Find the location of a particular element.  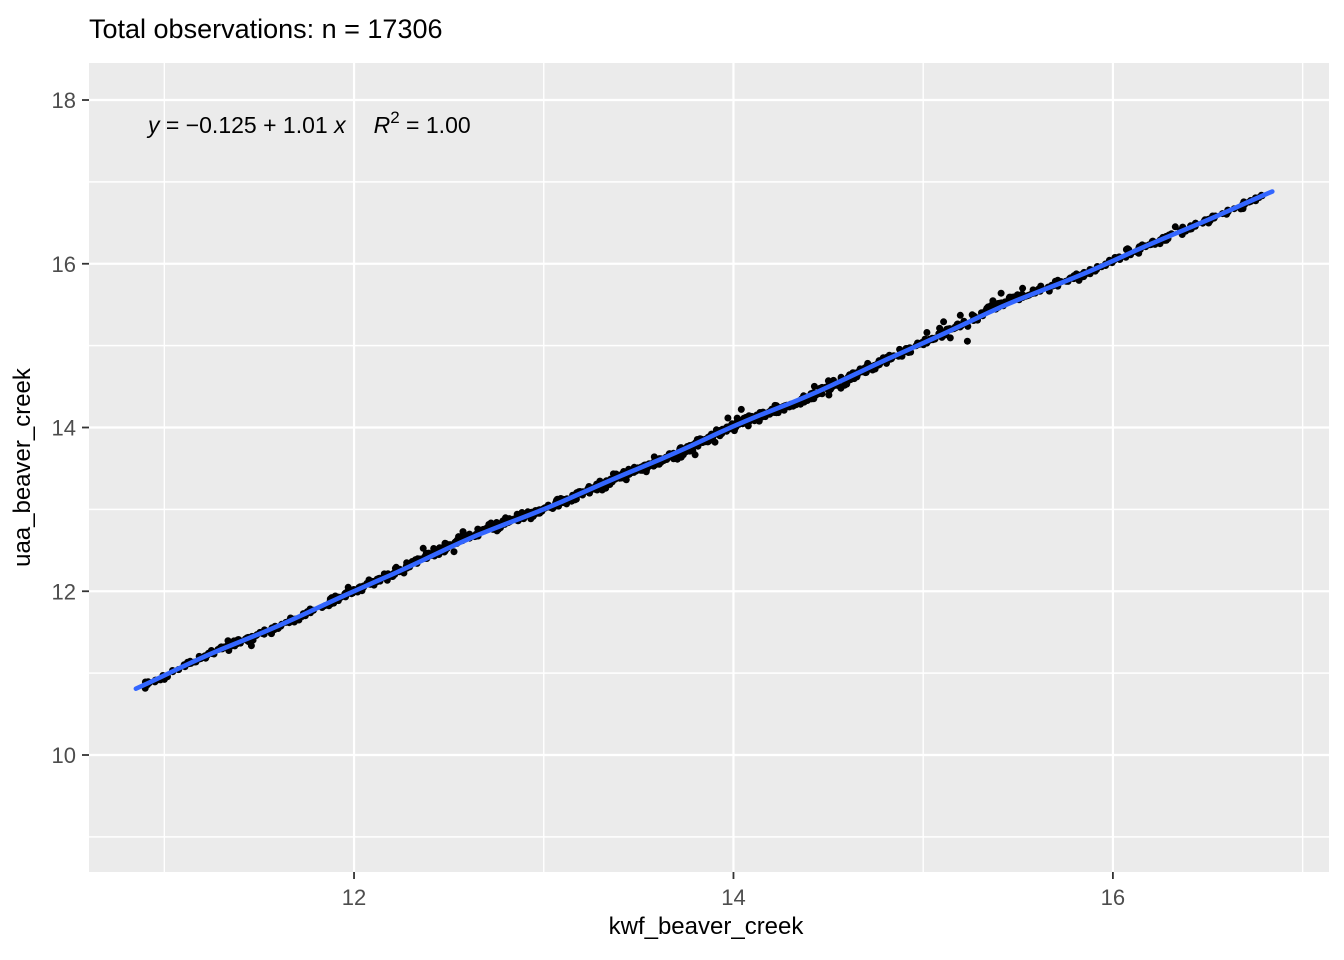

y-axis-title: uaa_beaver_creek is located at coordinates (22, 467).